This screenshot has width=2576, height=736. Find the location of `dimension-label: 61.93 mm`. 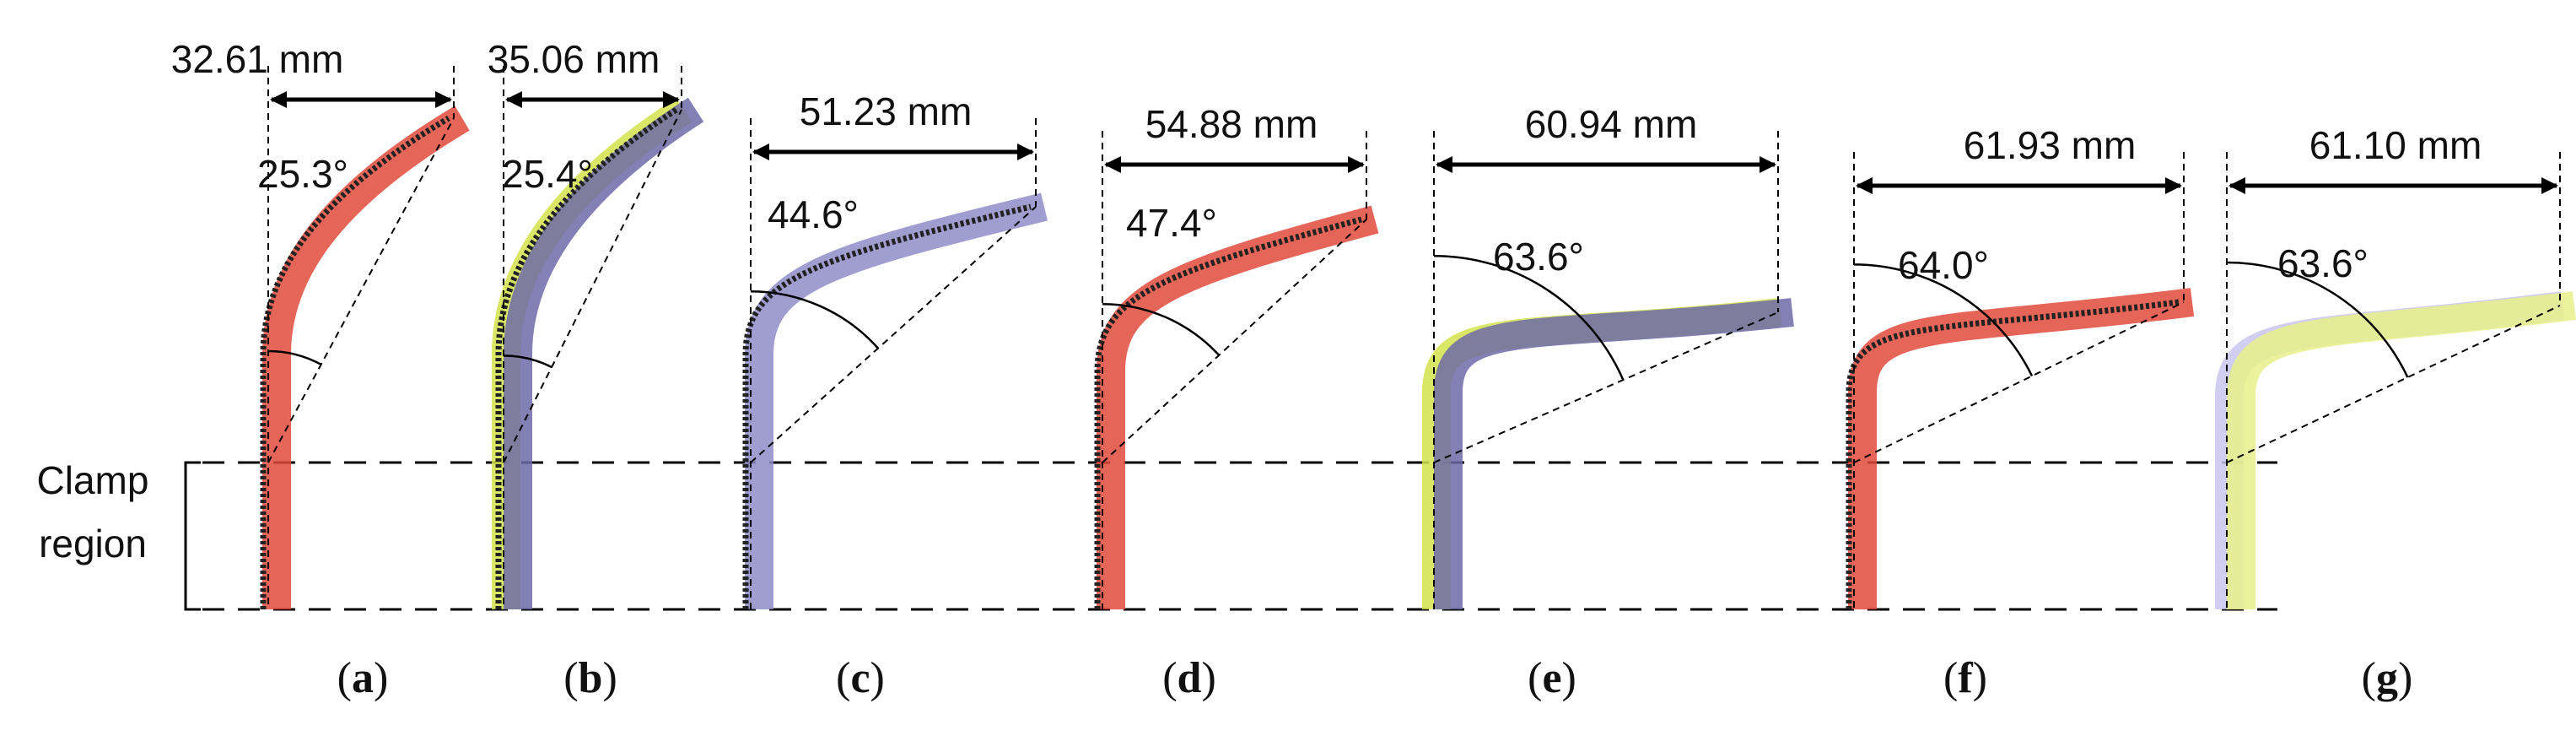

dimension-label: 61.93 mm is located at coordinates (2050, 145).